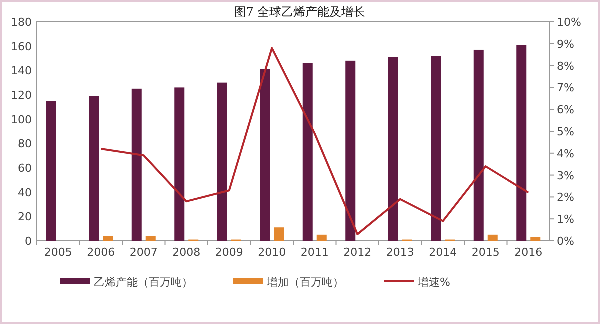 This screenshot has width=600, height=324. What do you see at coordinates (565, 44) in the screenshot?
I see `y2-tick-label: 9%` at bounding box center [565, 44].